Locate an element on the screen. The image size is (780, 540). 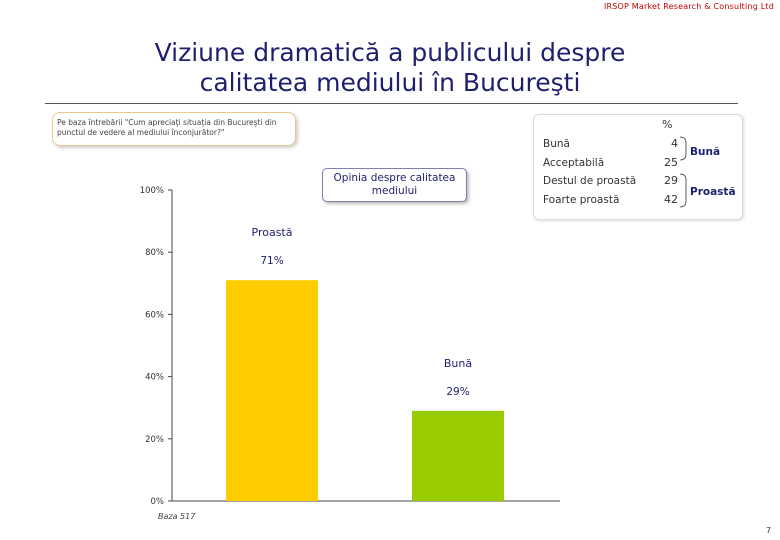
y-tick-label: 60% is located at coordinates (154, 315).